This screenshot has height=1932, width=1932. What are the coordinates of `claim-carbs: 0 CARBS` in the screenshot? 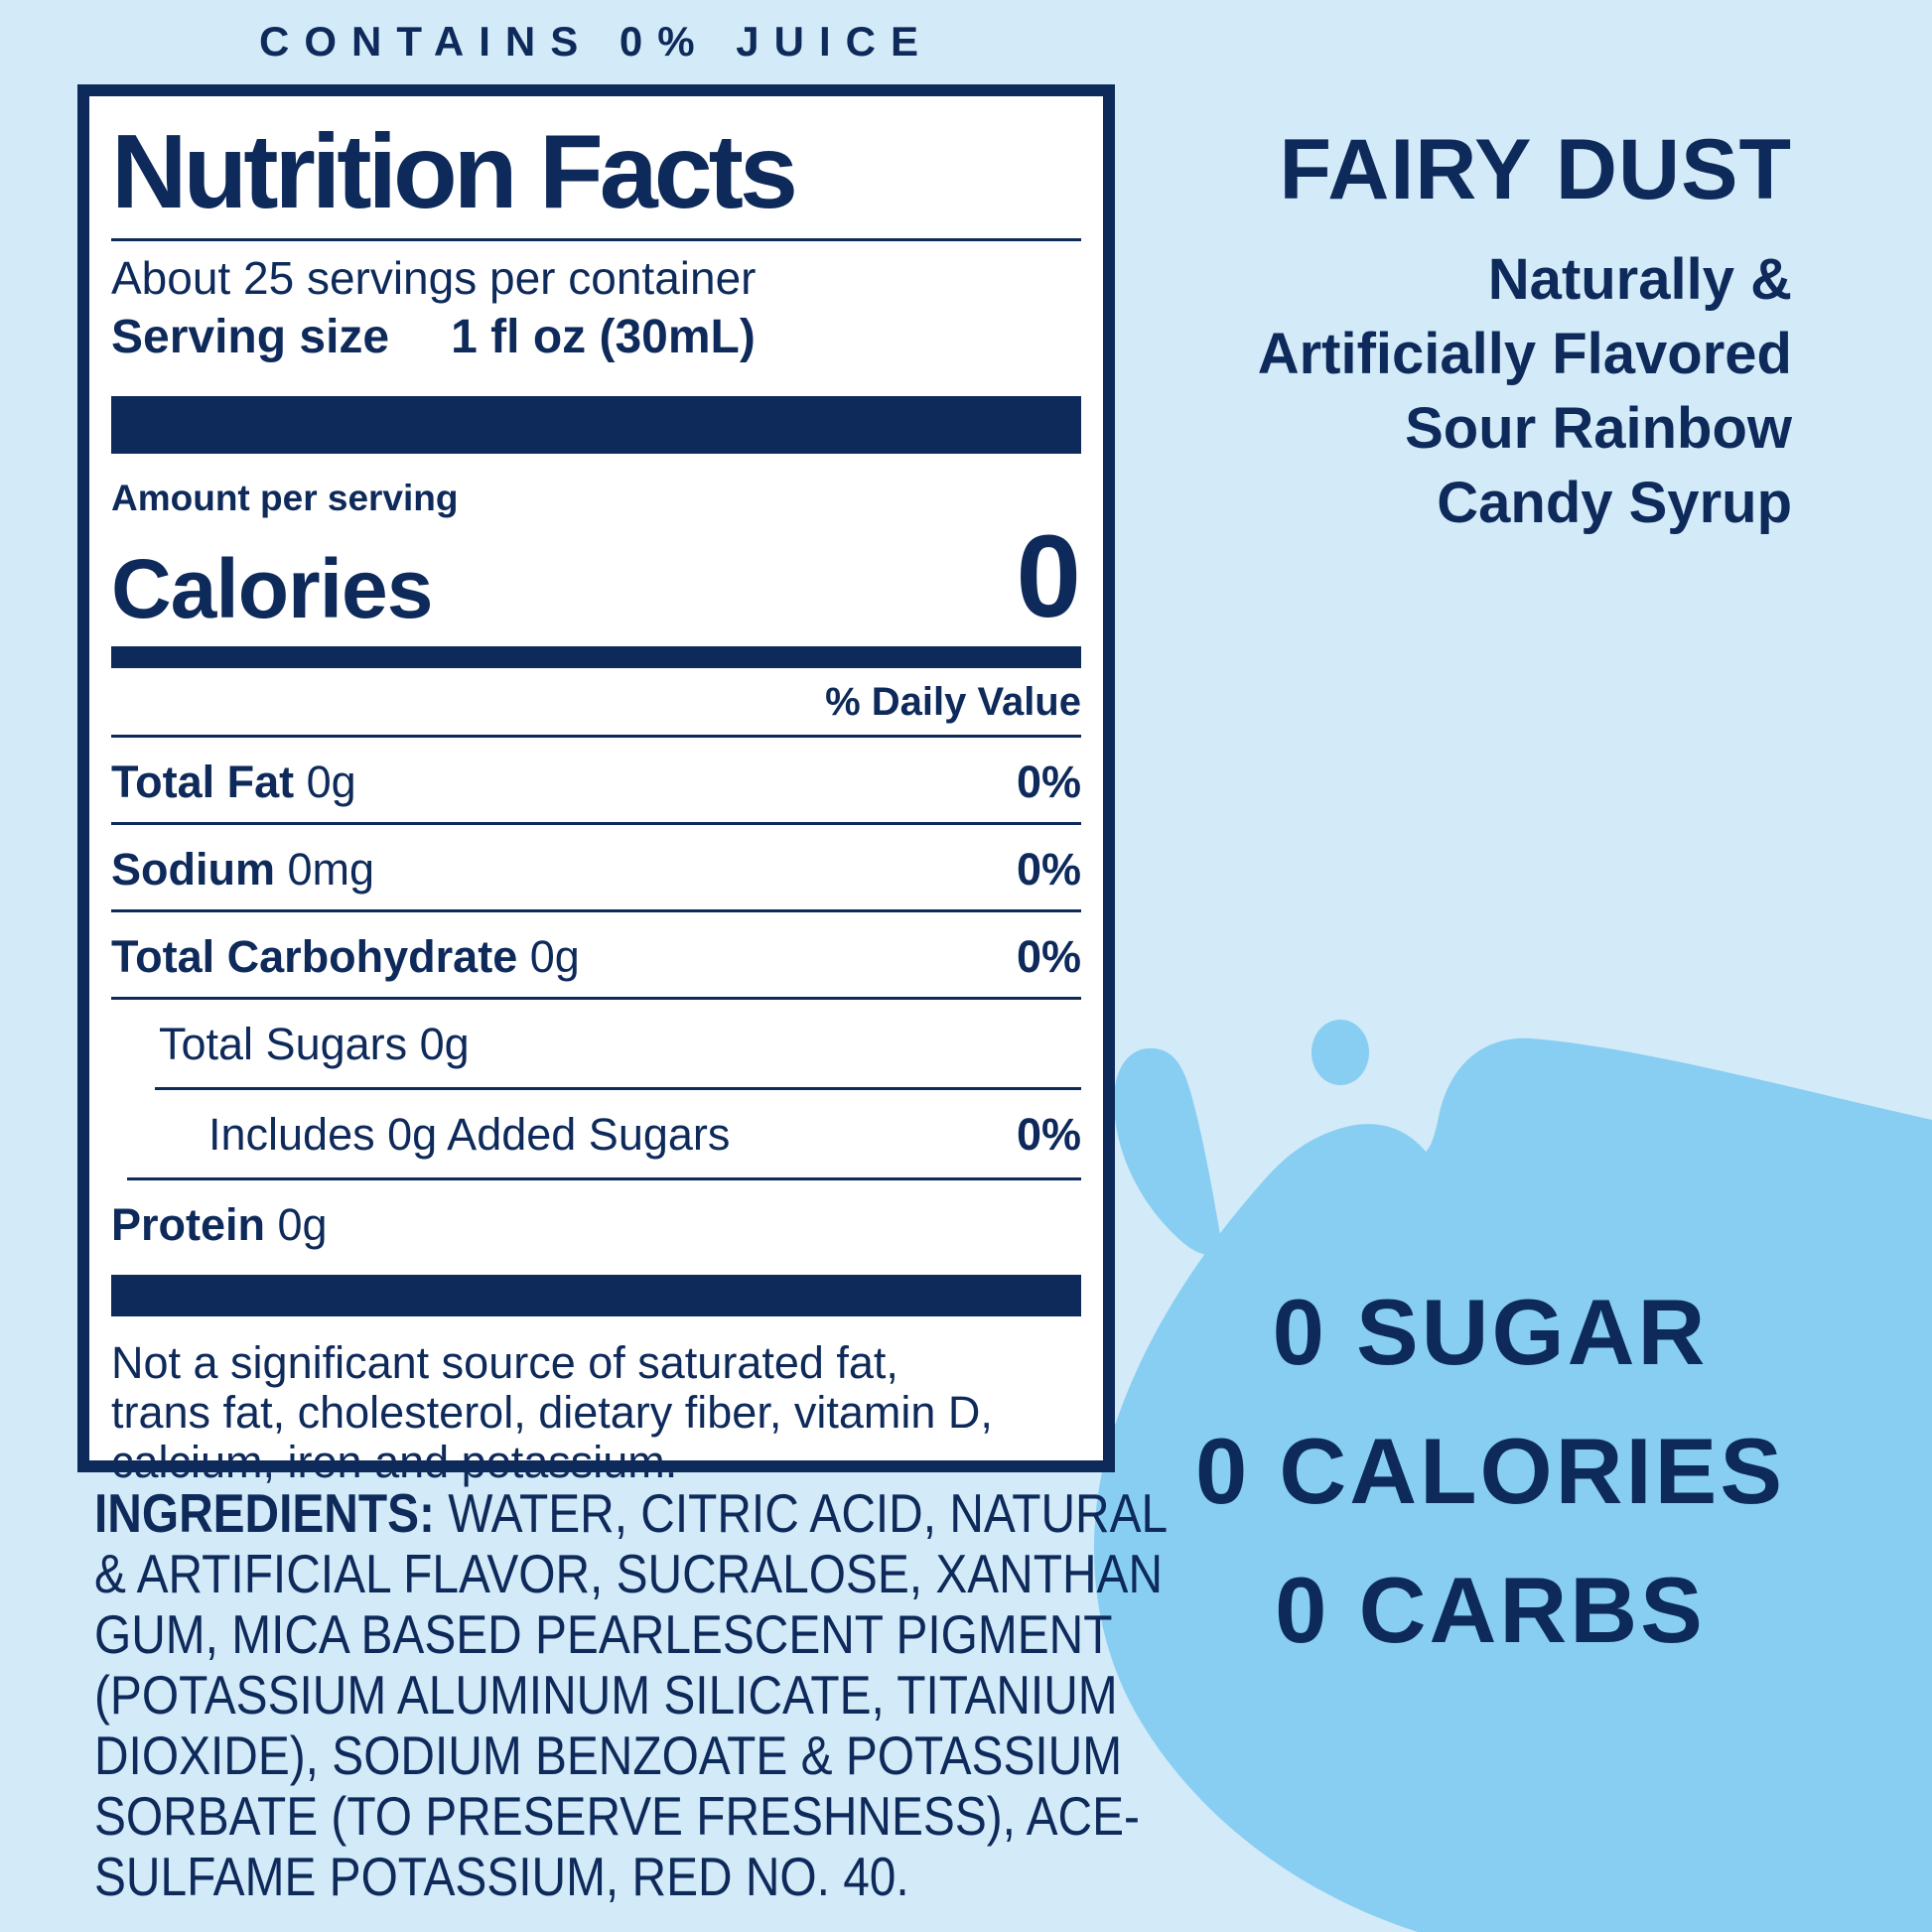 It's located at (1491, 1610).